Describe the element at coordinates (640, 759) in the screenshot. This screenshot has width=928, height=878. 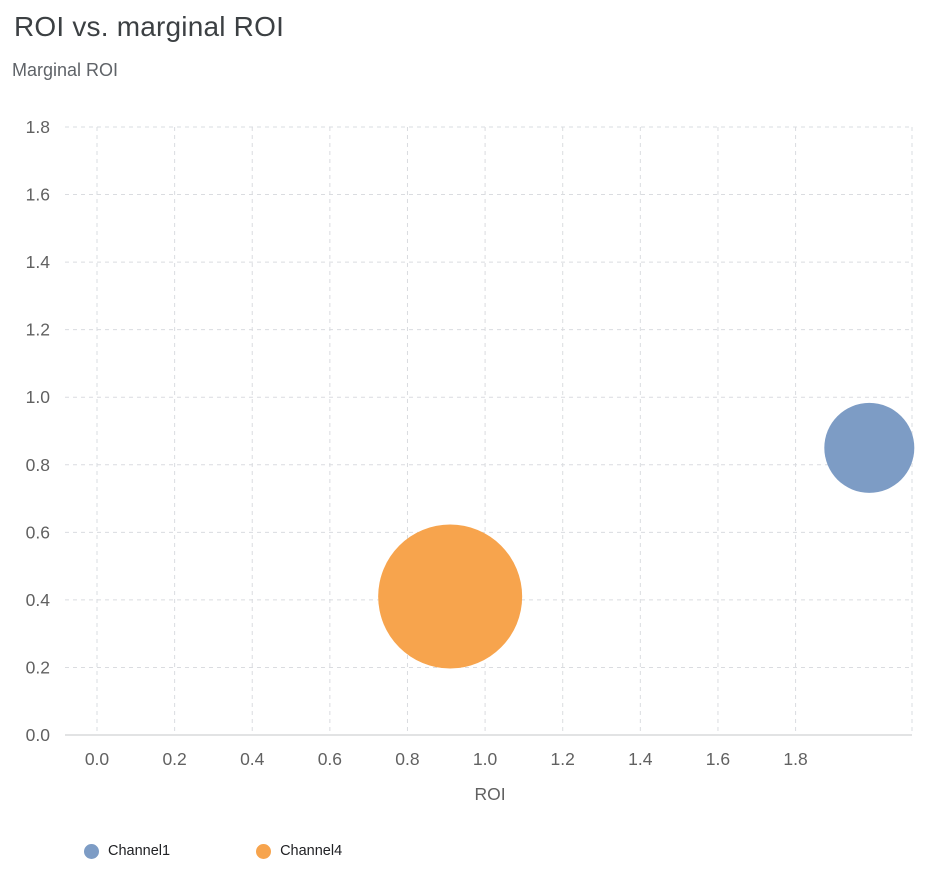
I see `x-tick-label: 1.4` at that location.